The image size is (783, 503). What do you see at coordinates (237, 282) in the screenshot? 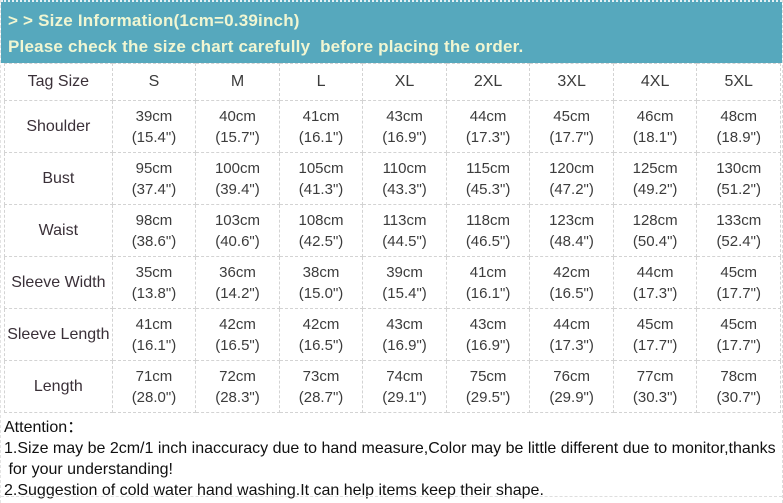
I see `measurement-cell: 36cm (14.2")` at bounding box center [237, 282].